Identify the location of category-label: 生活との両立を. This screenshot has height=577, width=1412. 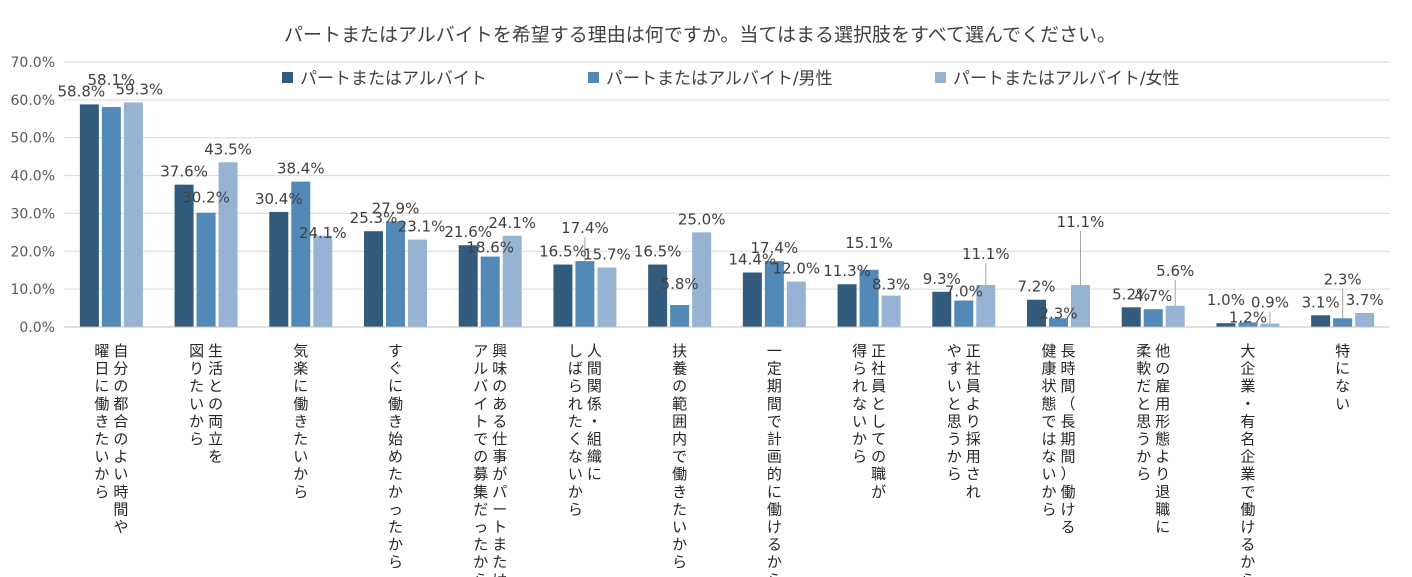
(215, 404).